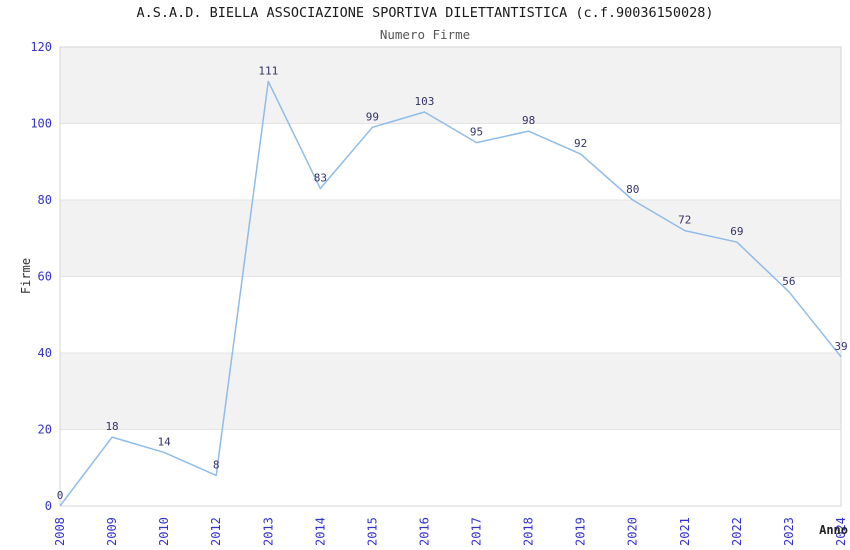  I want to click on x-tick-label: 2020, so click(633, 531).